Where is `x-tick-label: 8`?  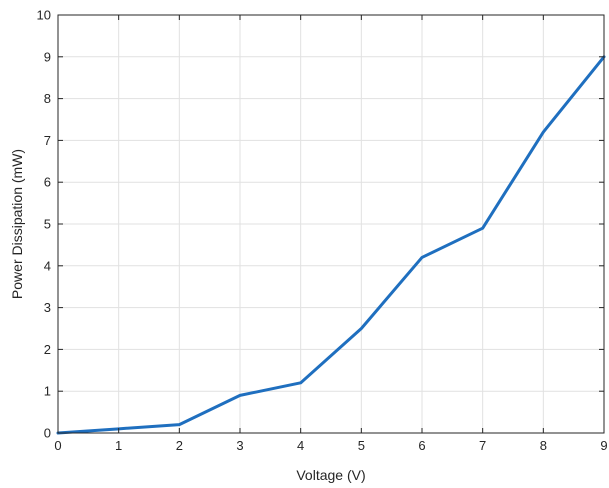 x-tick-label: 8 is located at coordinates (543, 445).